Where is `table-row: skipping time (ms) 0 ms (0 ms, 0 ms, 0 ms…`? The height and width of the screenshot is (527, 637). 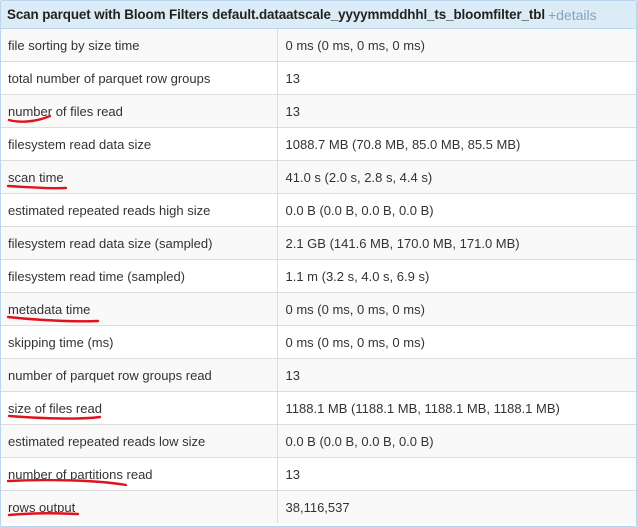 table-row: skipping time (ms) 0 ms (0 ms, 0 ms, 0 ms… is located at coordinates (318, 342).